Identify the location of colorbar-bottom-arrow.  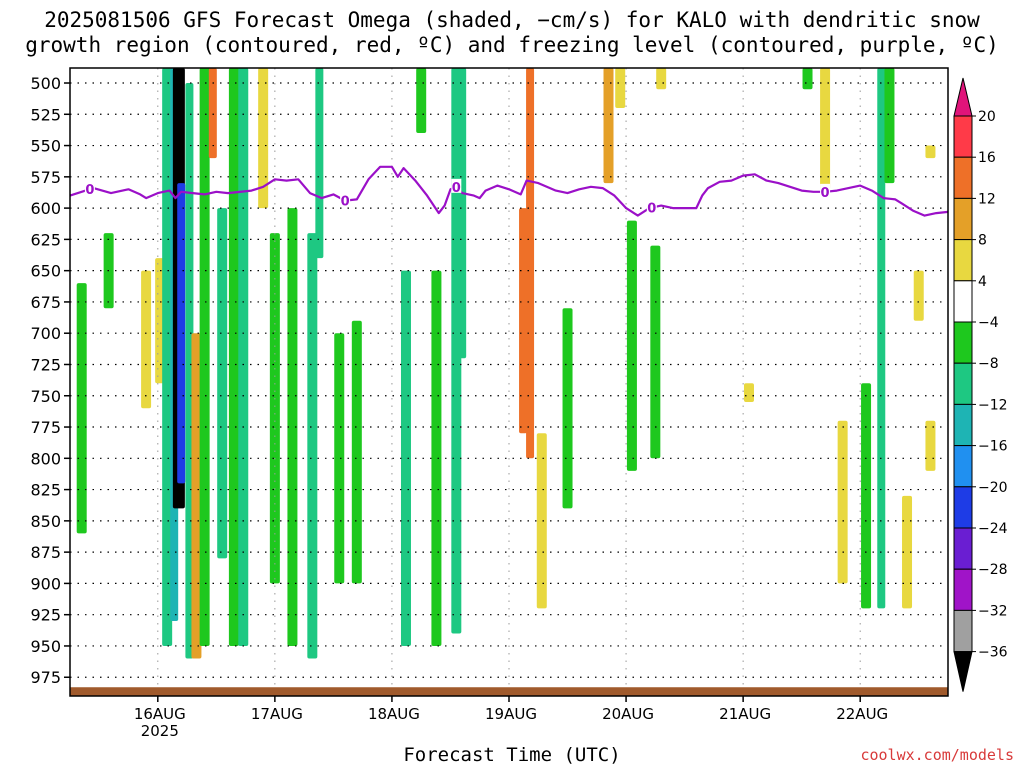
(963, 671).